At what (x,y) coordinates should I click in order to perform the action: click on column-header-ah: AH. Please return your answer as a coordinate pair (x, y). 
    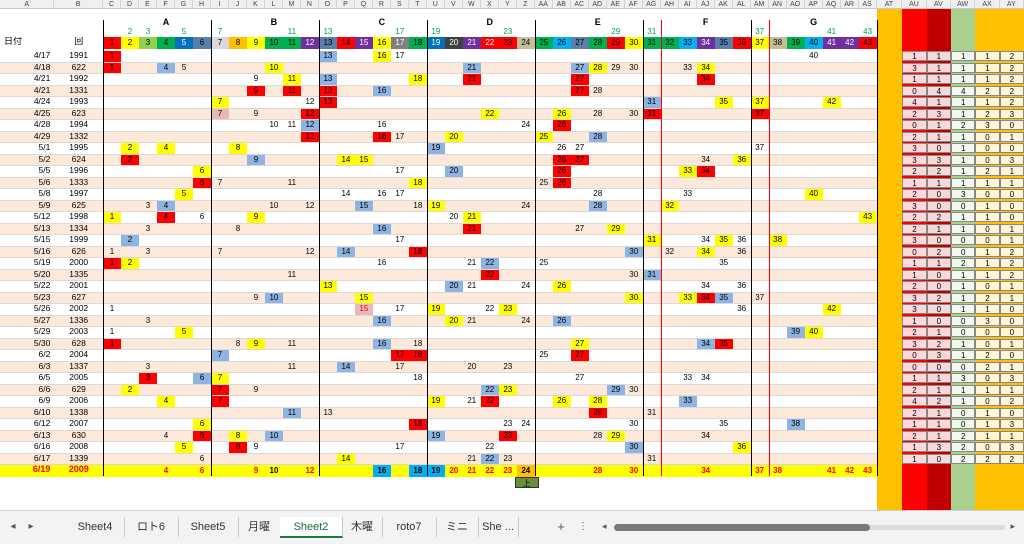
    Looking at the image, I should click on (669, 4).